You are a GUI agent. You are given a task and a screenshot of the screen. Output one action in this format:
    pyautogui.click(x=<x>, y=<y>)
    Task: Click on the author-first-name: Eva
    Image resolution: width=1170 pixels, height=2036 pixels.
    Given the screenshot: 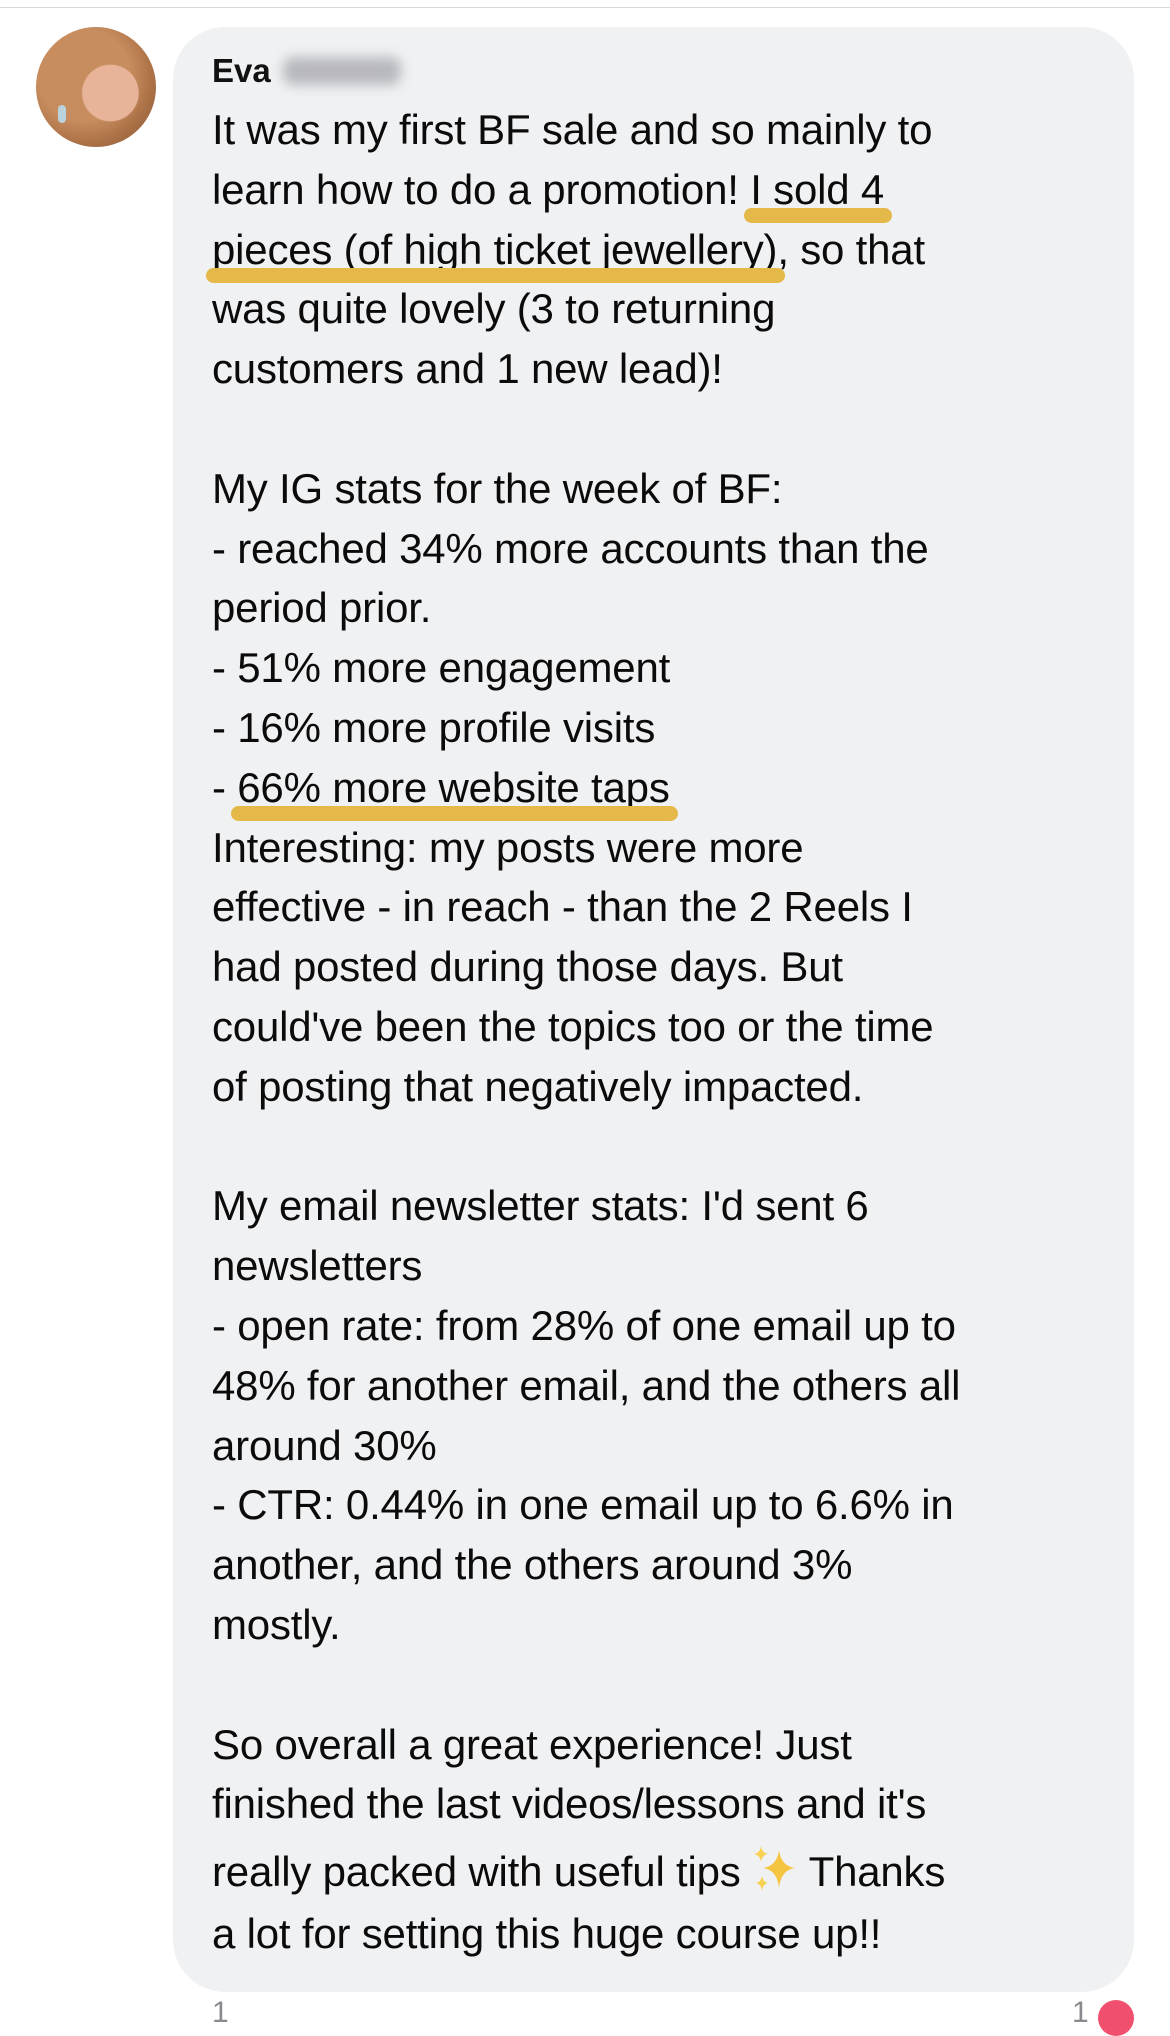 What is the action you would take?
    pyautogui.click(x=241, y=70)
    